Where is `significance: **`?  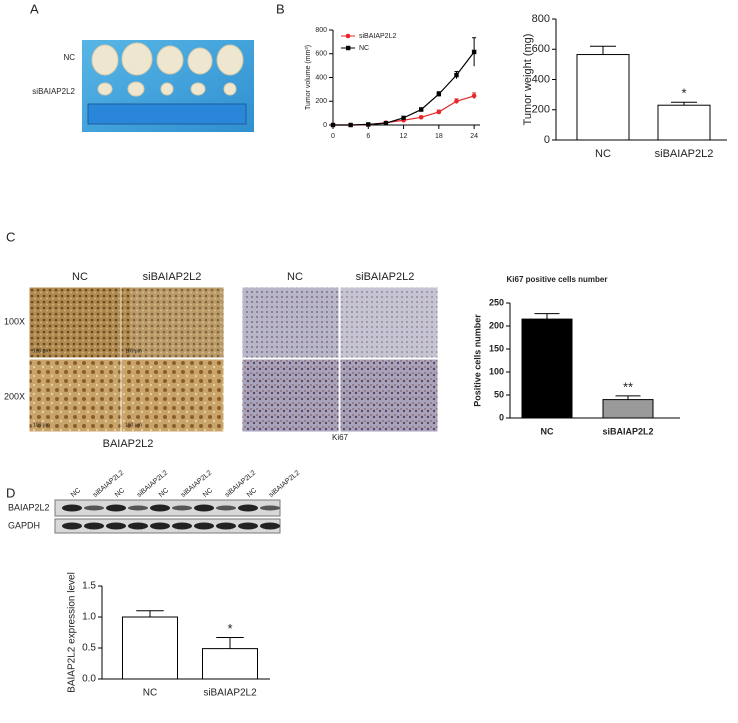
significance: ** is located at coordinates (628, 386).